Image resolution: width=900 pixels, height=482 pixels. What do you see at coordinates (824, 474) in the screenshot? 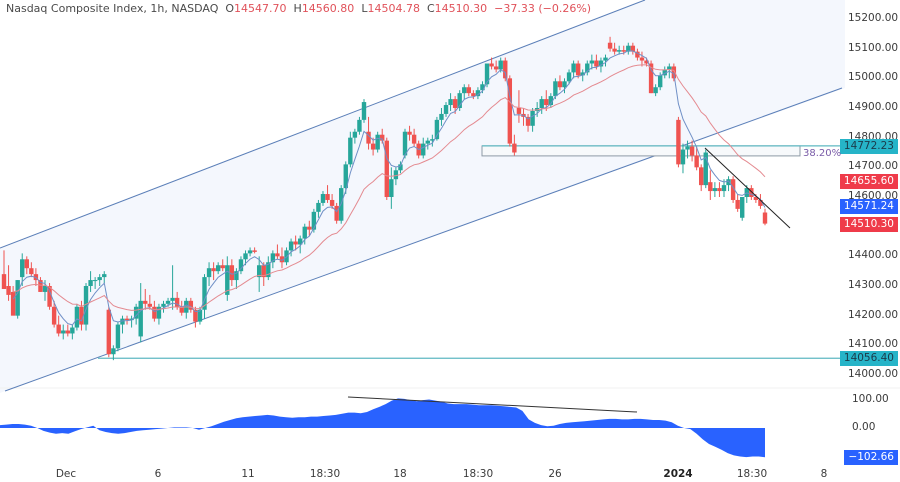
I see `time-tick-label: 8` at bounding box center [824, 474].